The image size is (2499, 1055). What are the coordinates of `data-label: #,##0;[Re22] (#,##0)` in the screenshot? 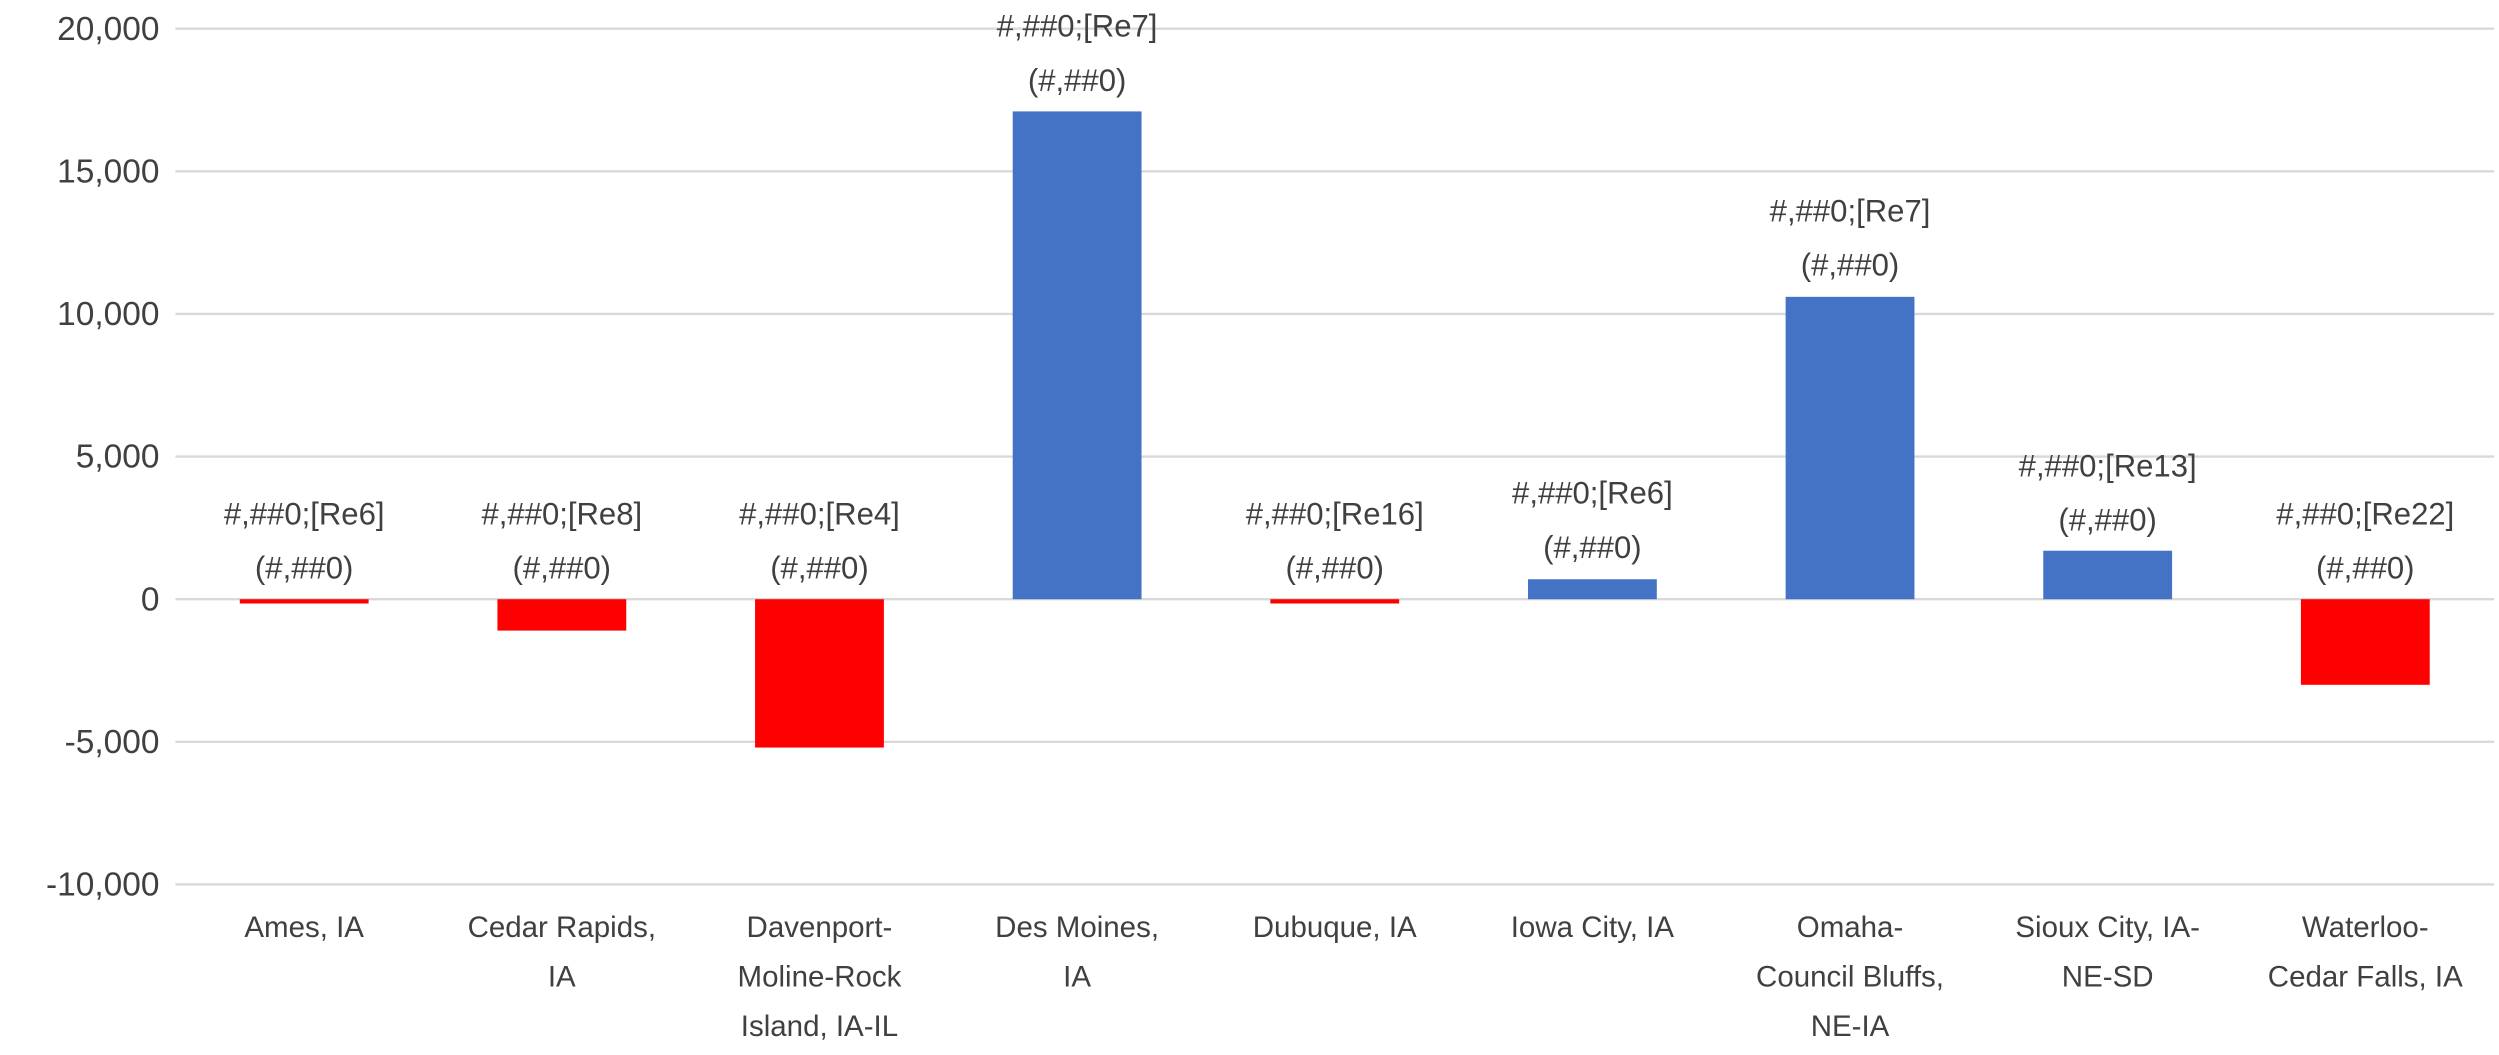 It's located at (2365, 542).